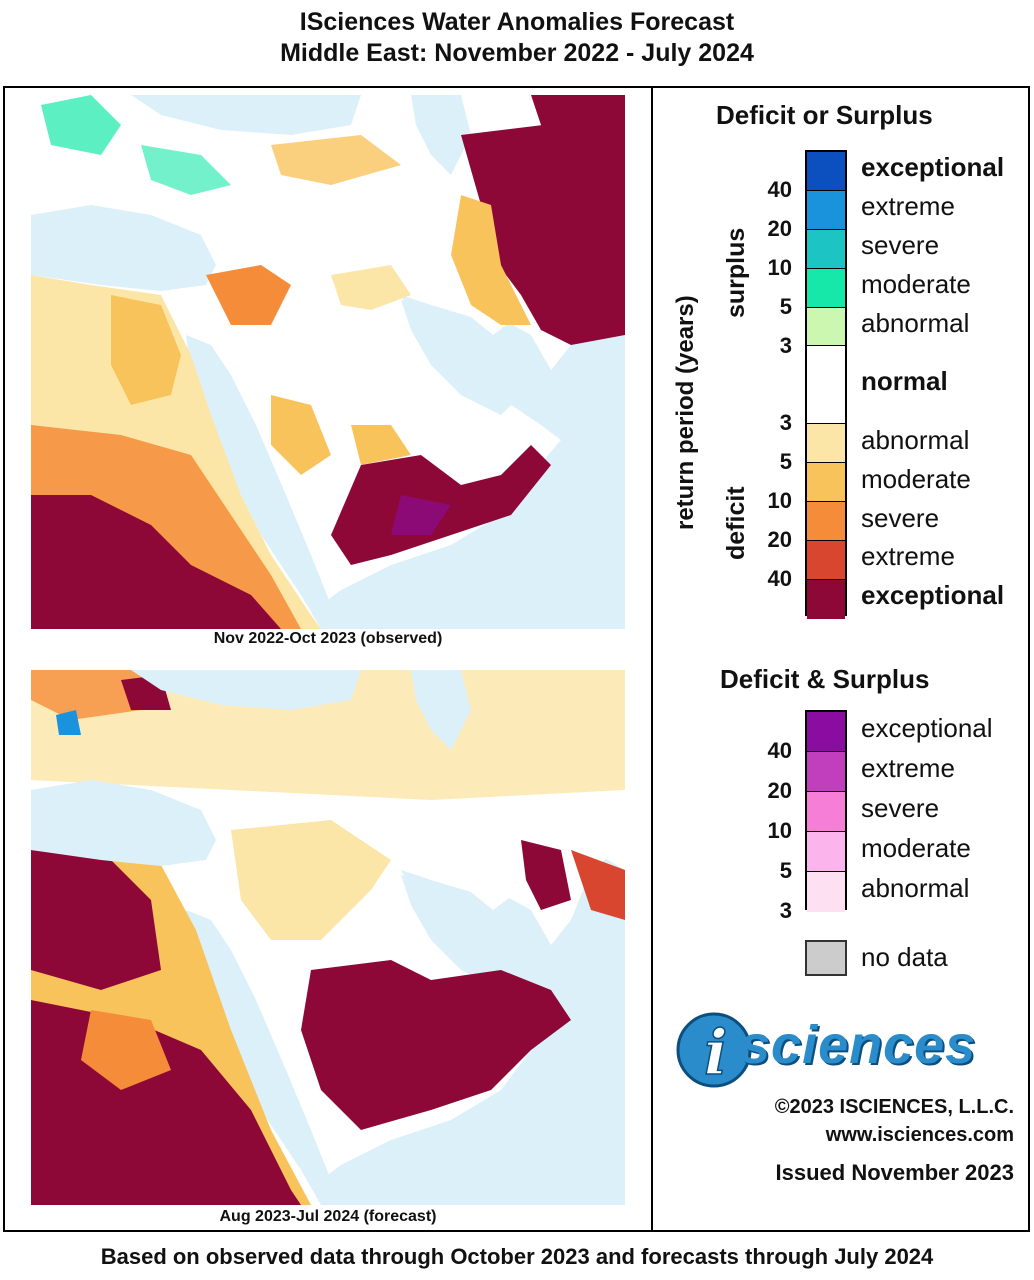 The image size is (1034, 1280). What do you see at coordinates (785, 870) in the screenshot?
I see `legend-both-tick: 5` at bounding box center [785, 870].